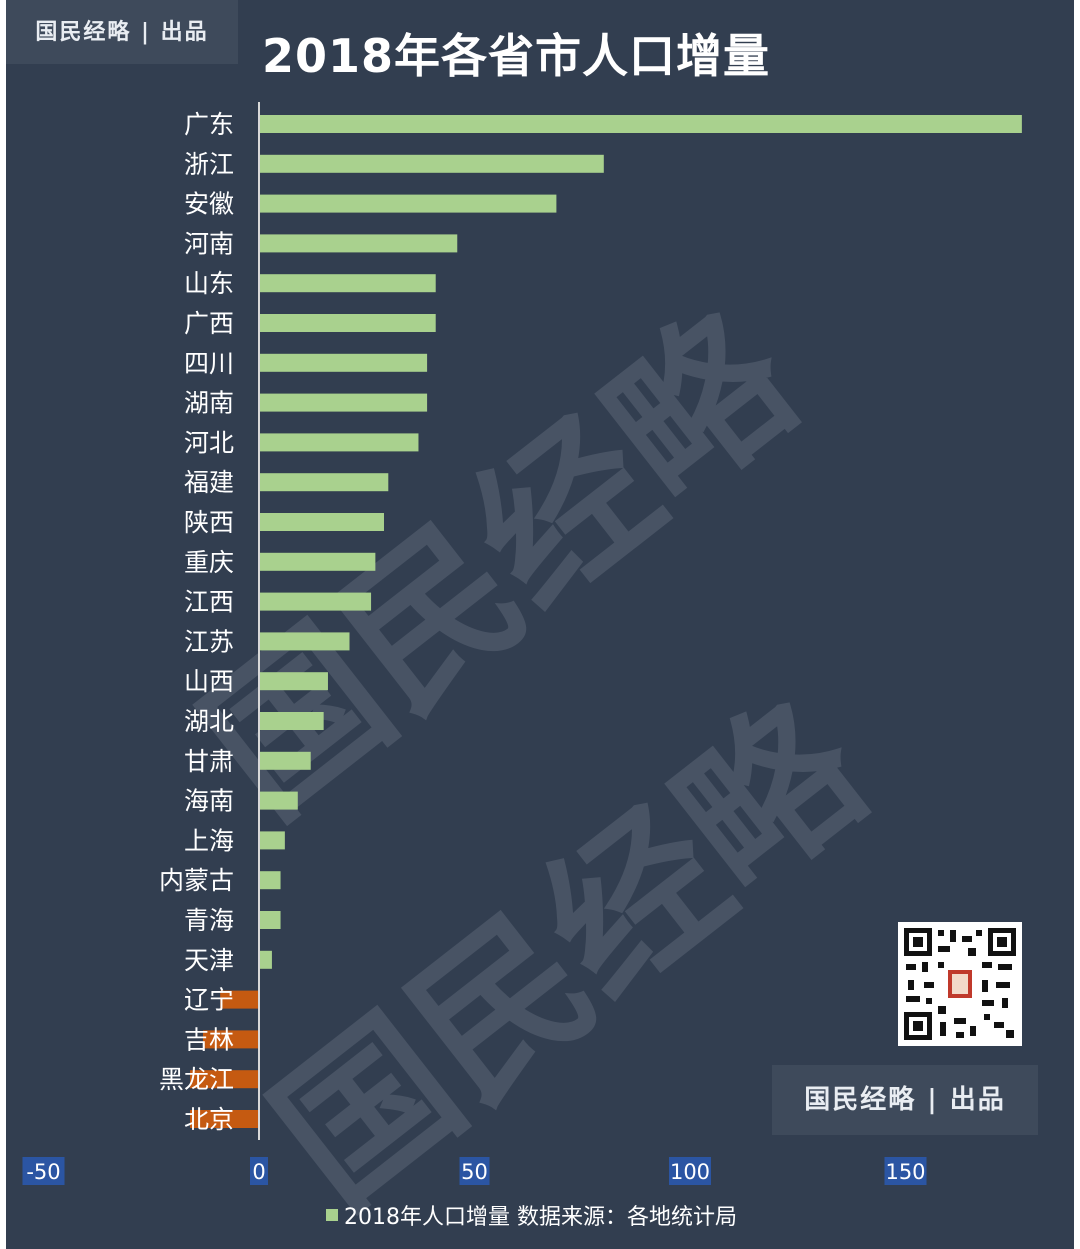 This screenshot has height=1249, width=1080. I want to click on category-label-青海: 青海, so click(209, 920).